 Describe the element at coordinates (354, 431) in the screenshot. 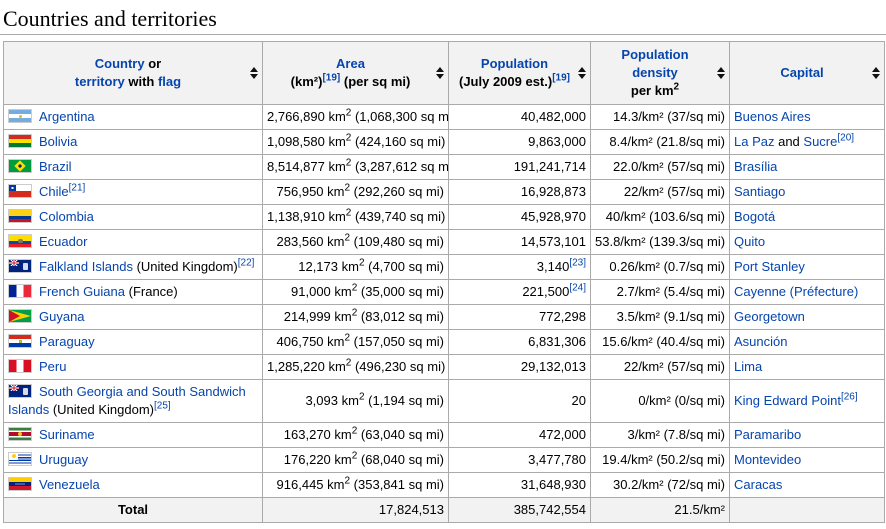

I see `unit-sup: 2` at that location.